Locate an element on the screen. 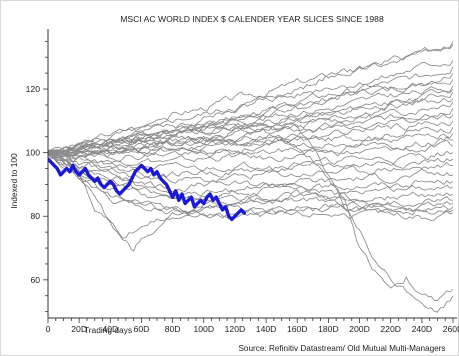 The height and width of the screenshot is (356, 459). x-tick-label: 200D is located at coordinates (359, 329).